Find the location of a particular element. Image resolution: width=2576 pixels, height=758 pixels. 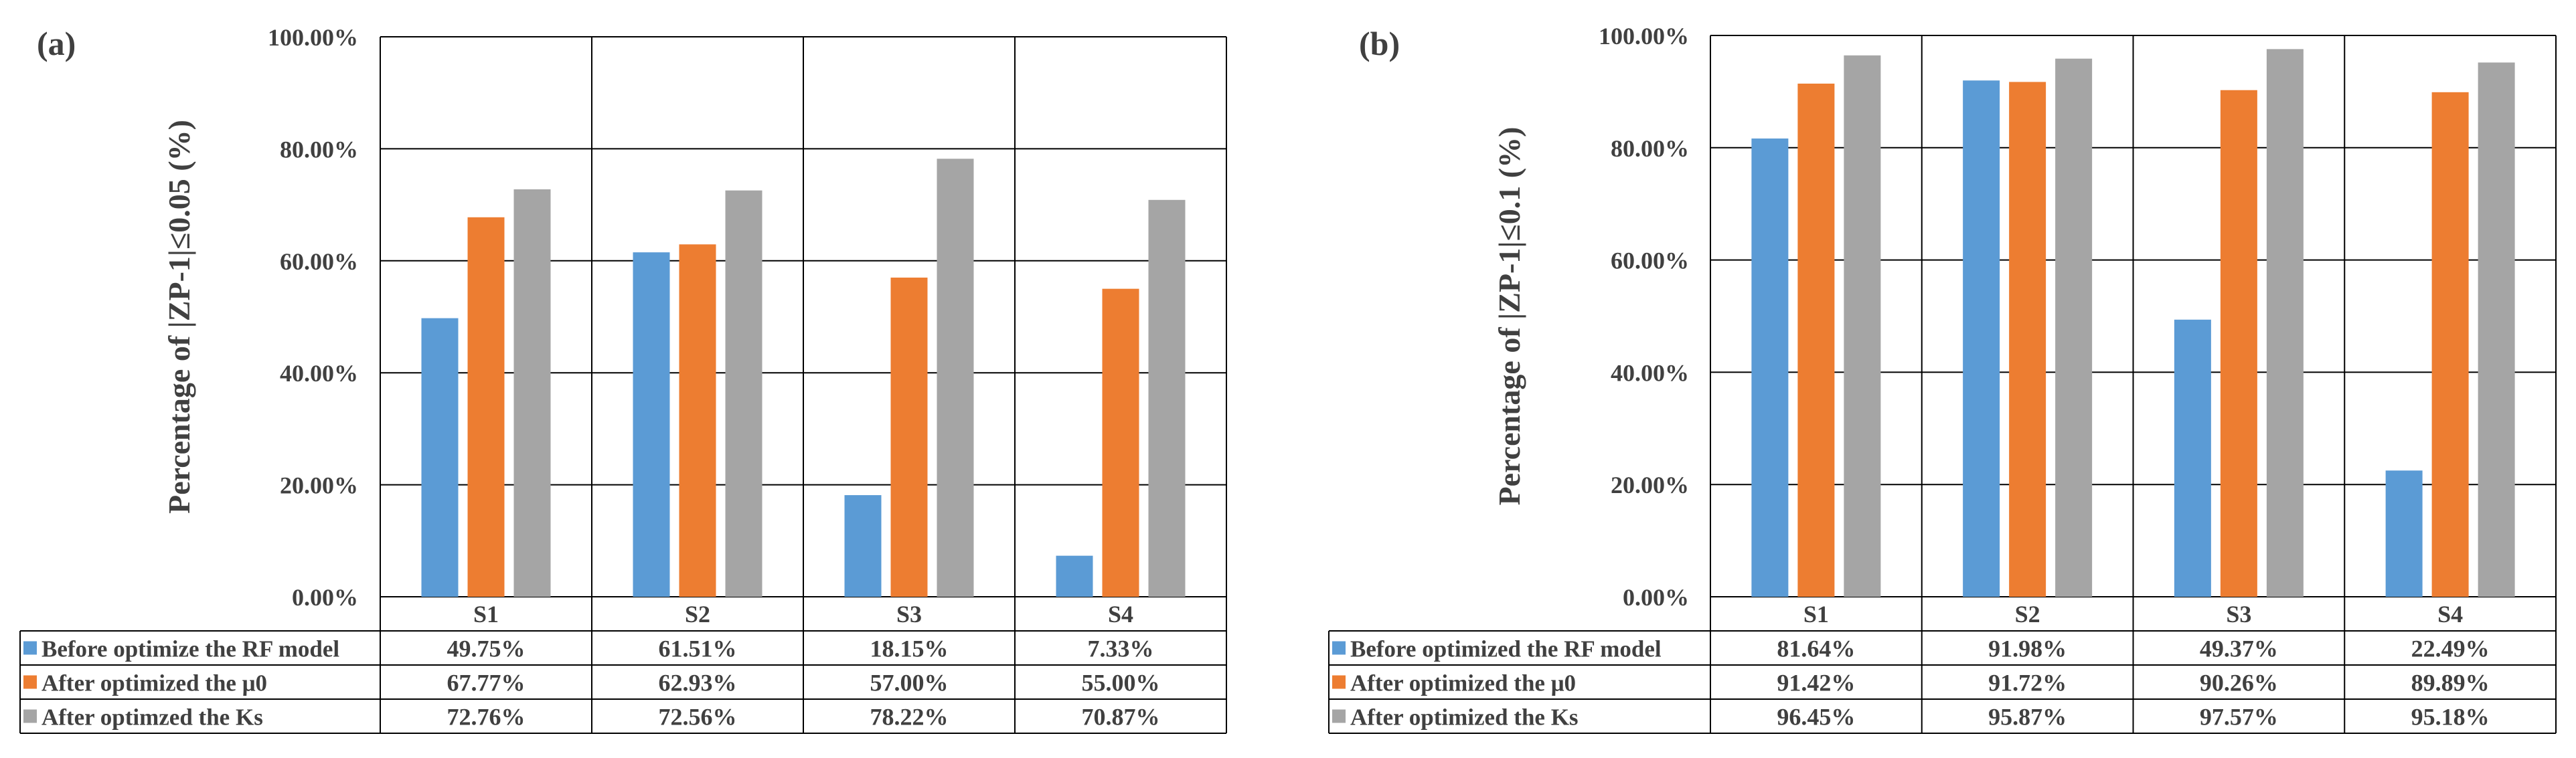

data-table-value: 72.76% is located at coordinates (487, 717).